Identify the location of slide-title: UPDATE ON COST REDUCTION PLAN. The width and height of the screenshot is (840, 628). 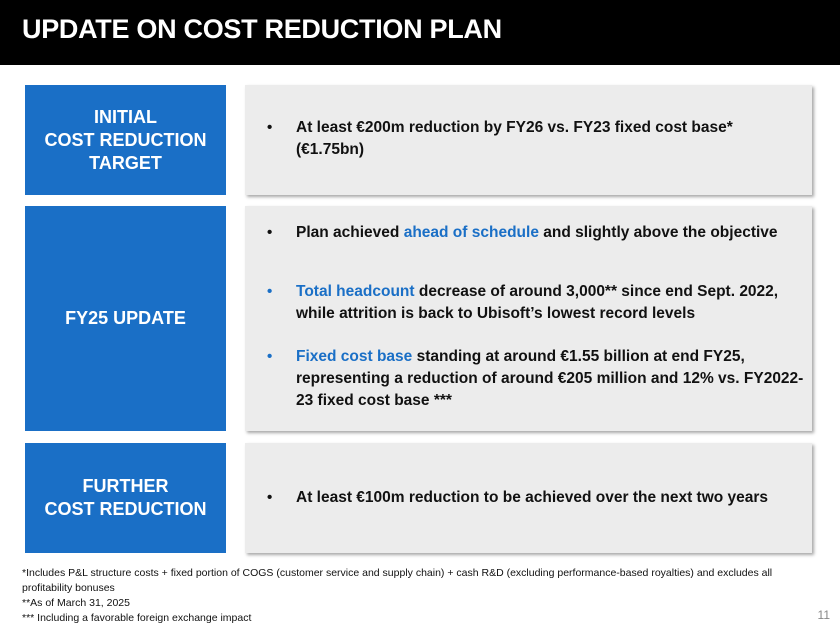
(262, 29).